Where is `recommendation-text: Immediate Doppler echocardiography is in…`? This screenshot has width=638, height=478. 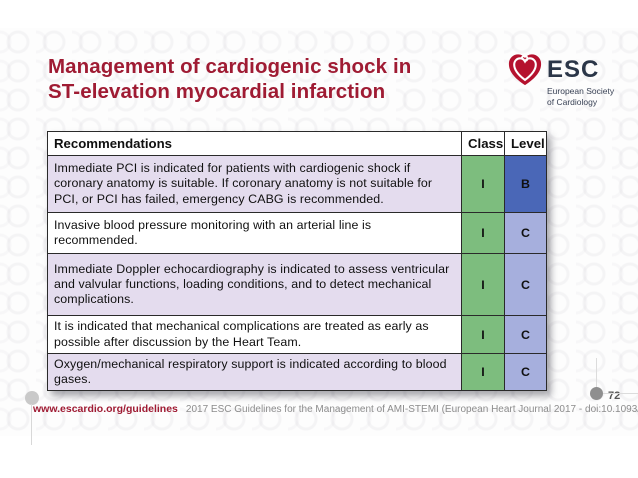
recommendation-text: Immediate Doppler echocardiography is in… is located at coordinates (254, 284).